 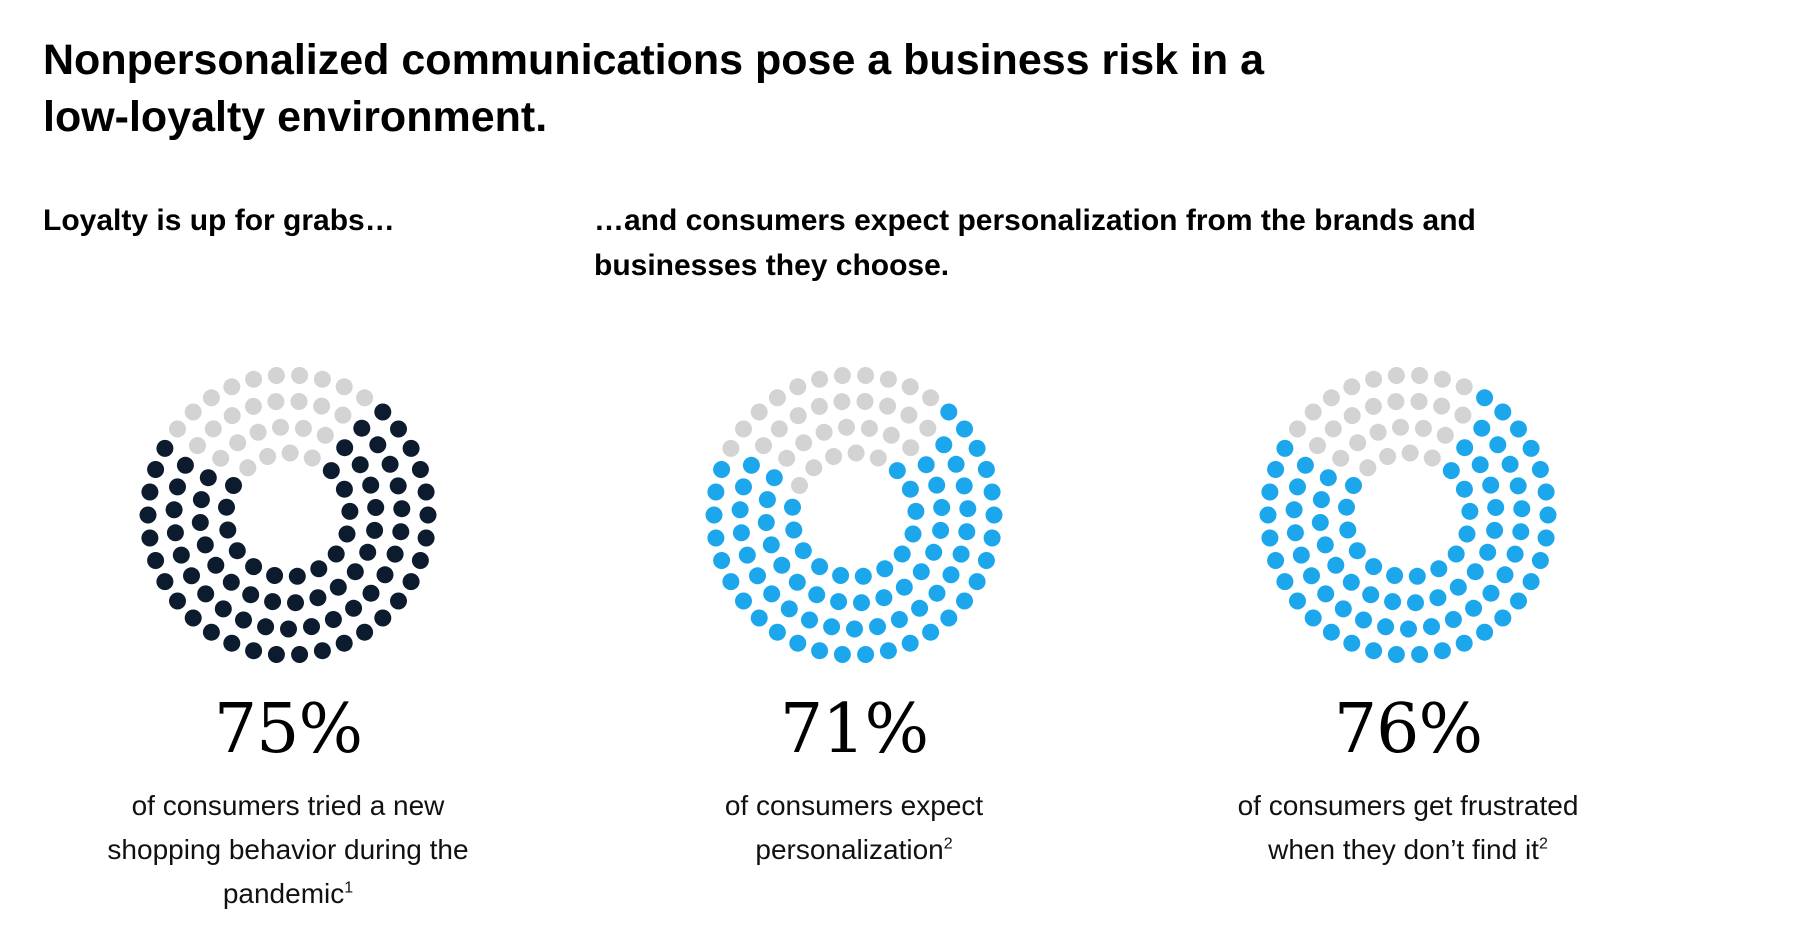 I want to click on stat-description-text-2: of consumers expect personalization, so click(x=854, y=827).